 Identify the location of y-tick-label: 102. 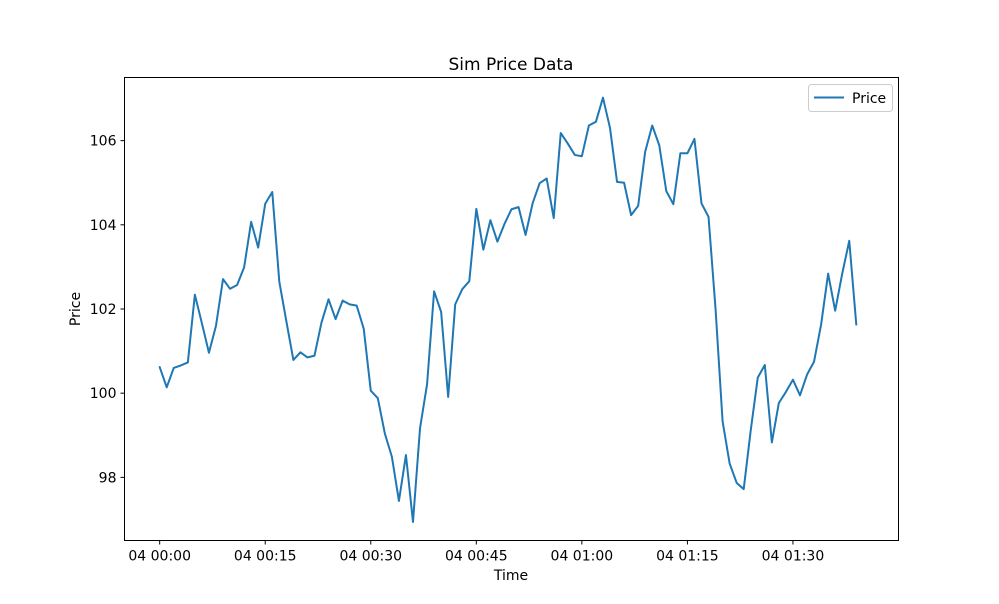
(103, 310).